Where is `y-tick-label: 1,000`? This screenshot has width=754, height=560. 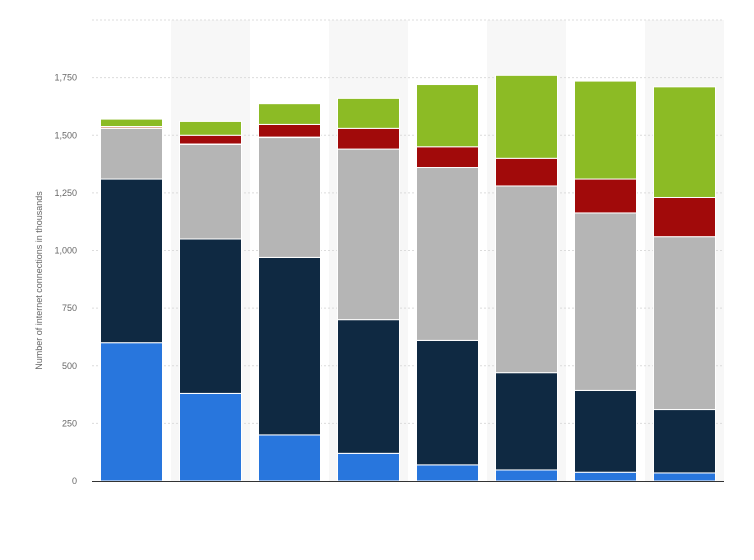
y-tick-label: 1,000 is located at coordinates (65, 251).